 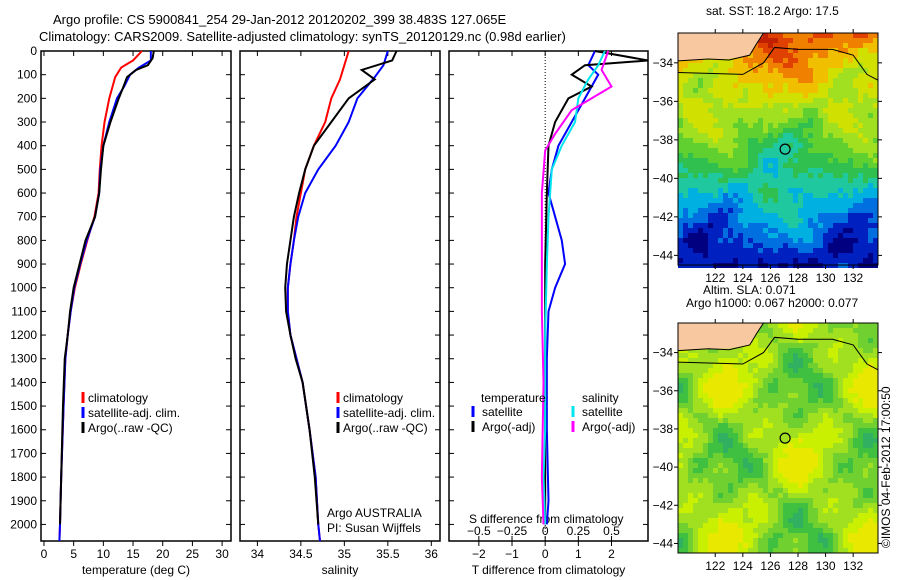 I want to click on map-x-tick-label: 132, so click(x=853, y=566).